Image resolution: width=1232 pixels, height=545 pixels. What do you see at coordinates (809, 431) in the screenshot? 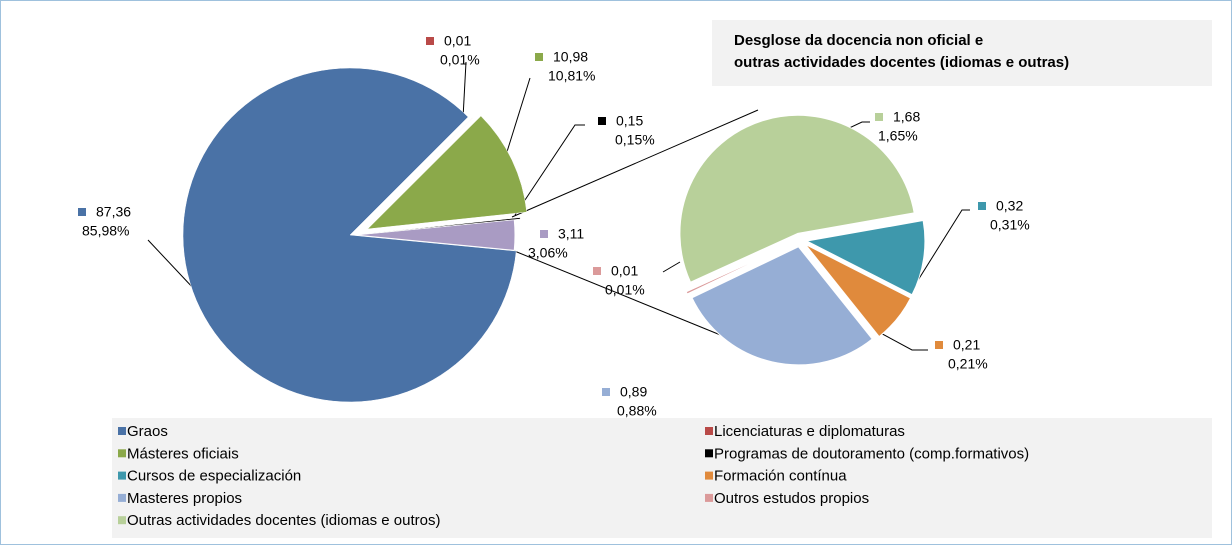
I see `legend-label: Licenciaturas e diplomaturas` at bounding box center [809, 431].